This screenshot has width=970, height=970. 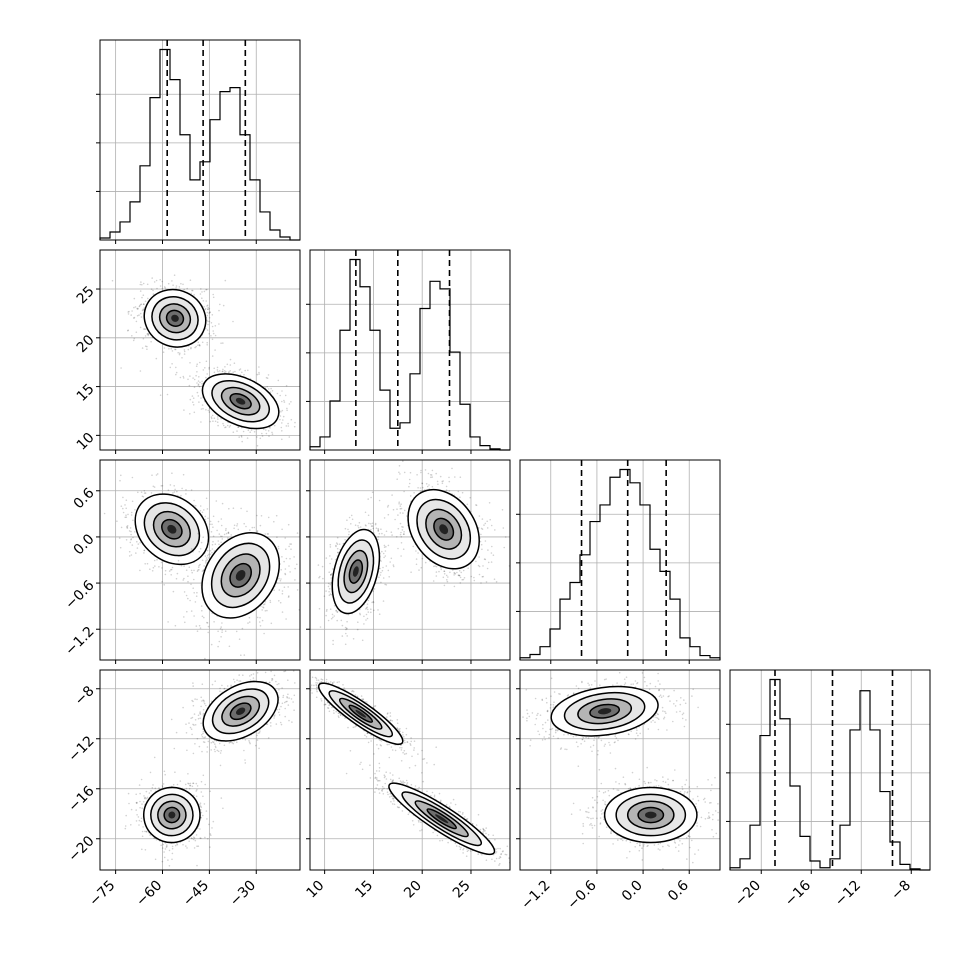 I want to click on density-fill, so click(x=172, y=529).